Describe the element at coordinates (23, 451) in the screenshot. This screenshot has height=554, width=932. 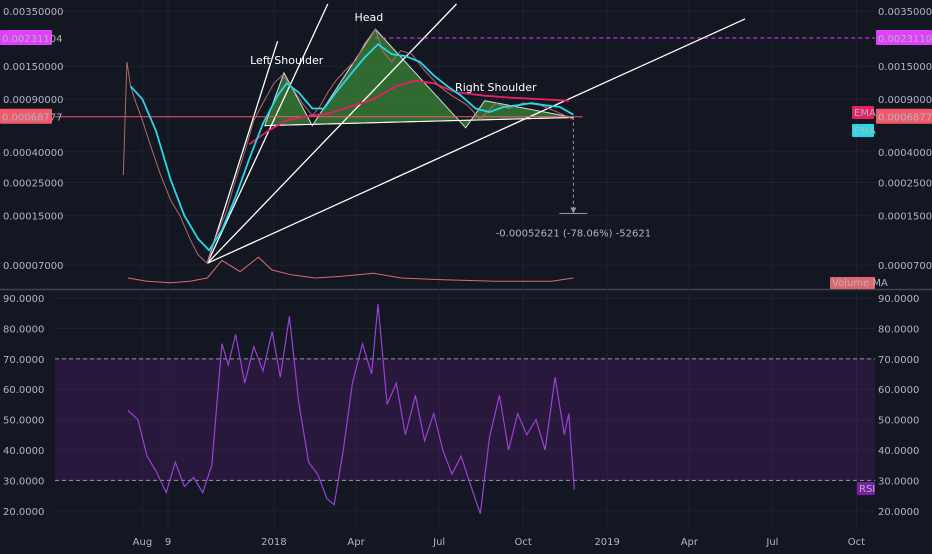
I see `rsi-tick-left: 40.0000` at that location.